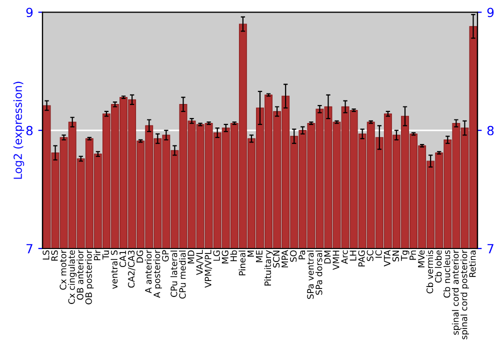 The height and width of the screenshot is (350, 500). Describe the element at coordinates (310, 274) in the screenshot. I see `x-tick-label: SPa ventral` at that location.